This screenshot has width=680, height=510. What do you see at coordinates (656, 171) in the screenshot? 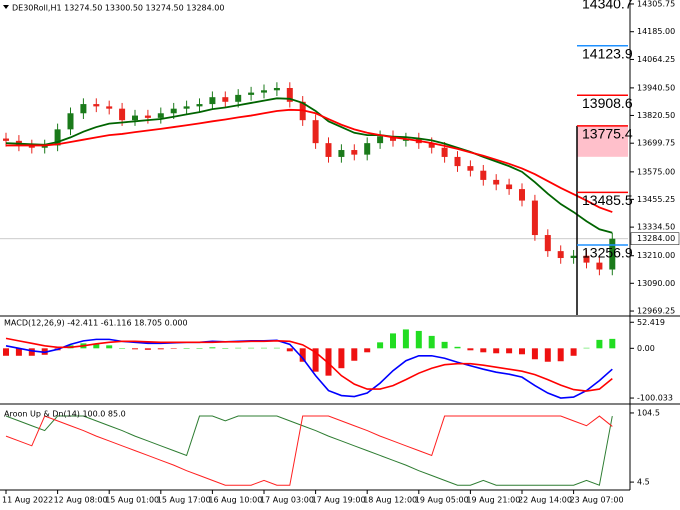
I see `y-tick-label: 13575.00` at bounding box center [656, 171].